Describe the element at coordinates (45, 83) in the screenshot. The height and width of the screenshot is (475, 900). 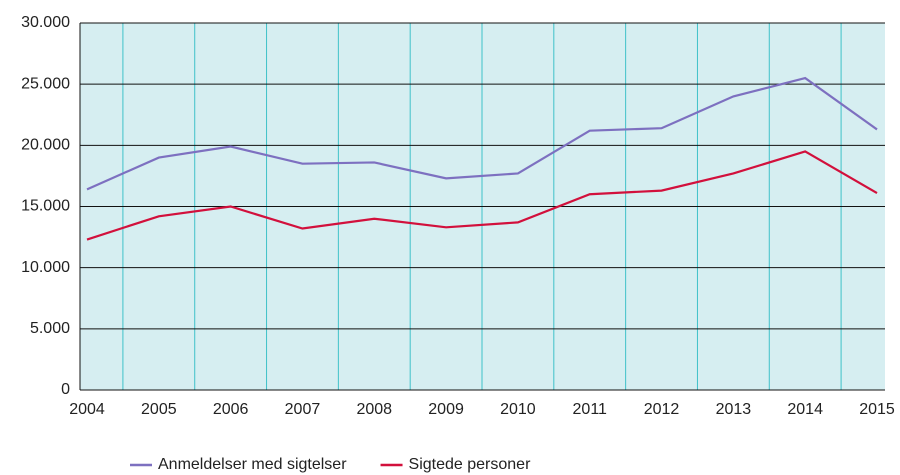
I see `y-tick-label: 25.000` at that location.